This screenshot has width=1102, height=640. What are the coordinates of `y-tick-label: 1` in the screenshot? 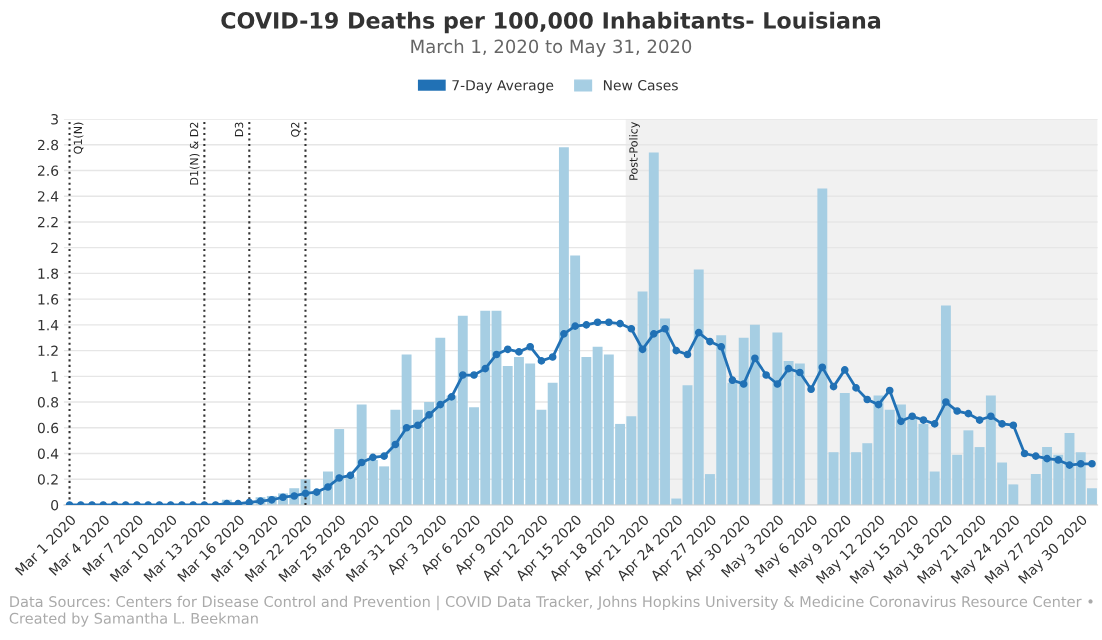 It's located at (54, 376).